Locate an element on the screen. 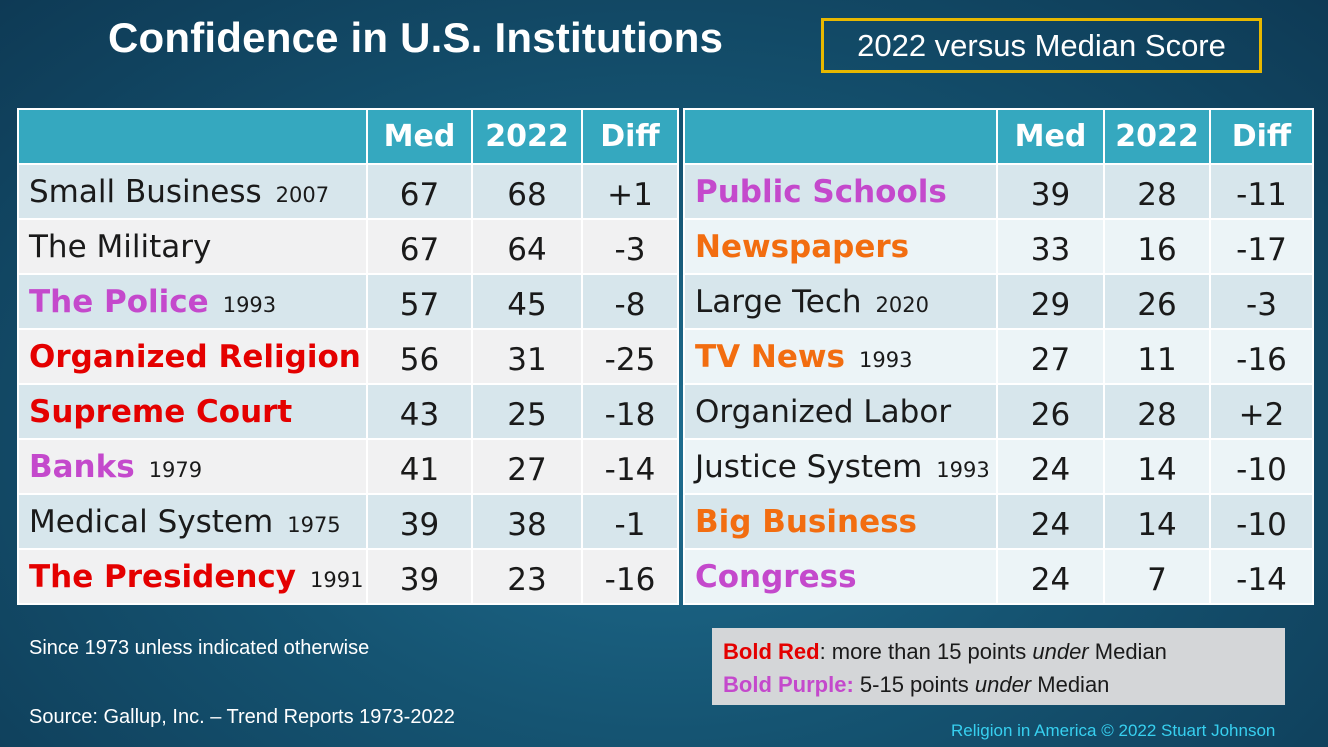 This screenshot has width=1328, height=747. institution-name: Organized Labor is located at coordinates (823, 411).